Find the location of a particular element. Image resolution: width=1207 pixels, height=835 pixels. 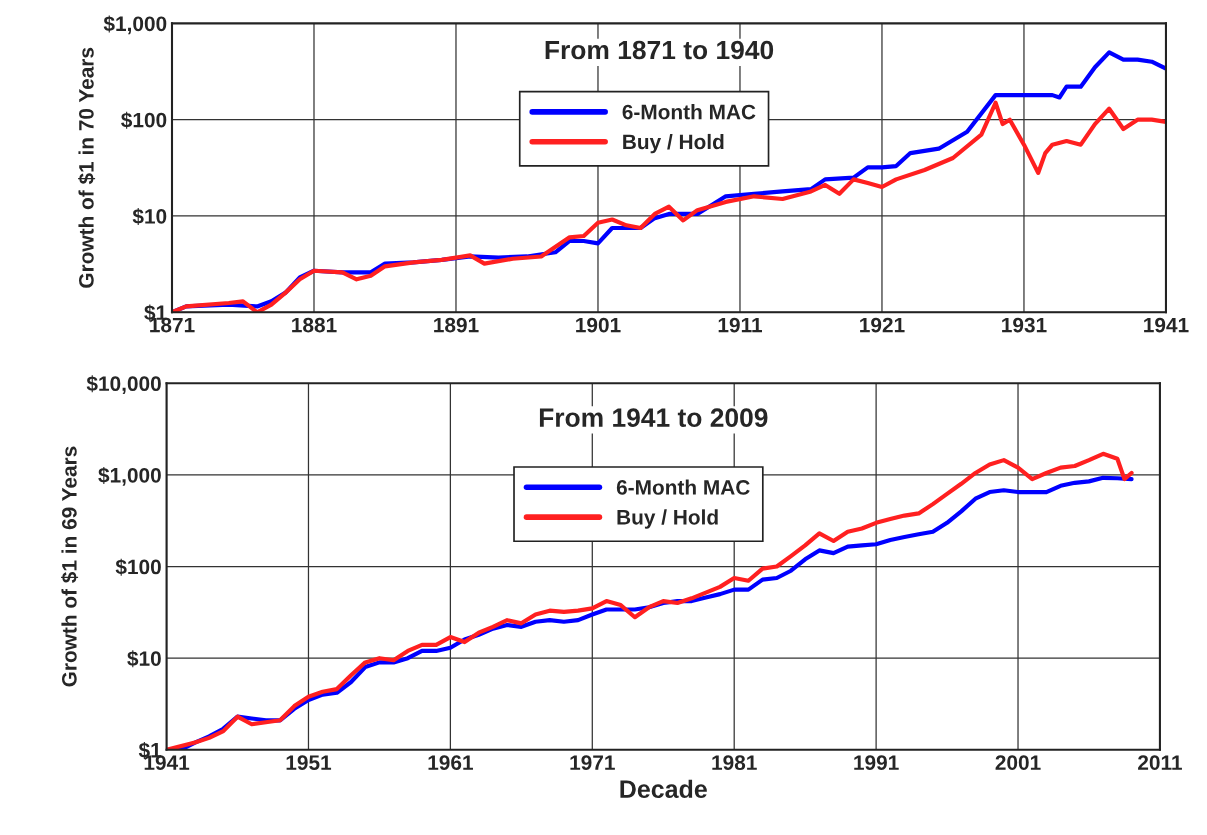

x-tick-label: 1881 is located at coordinates (314, 325).